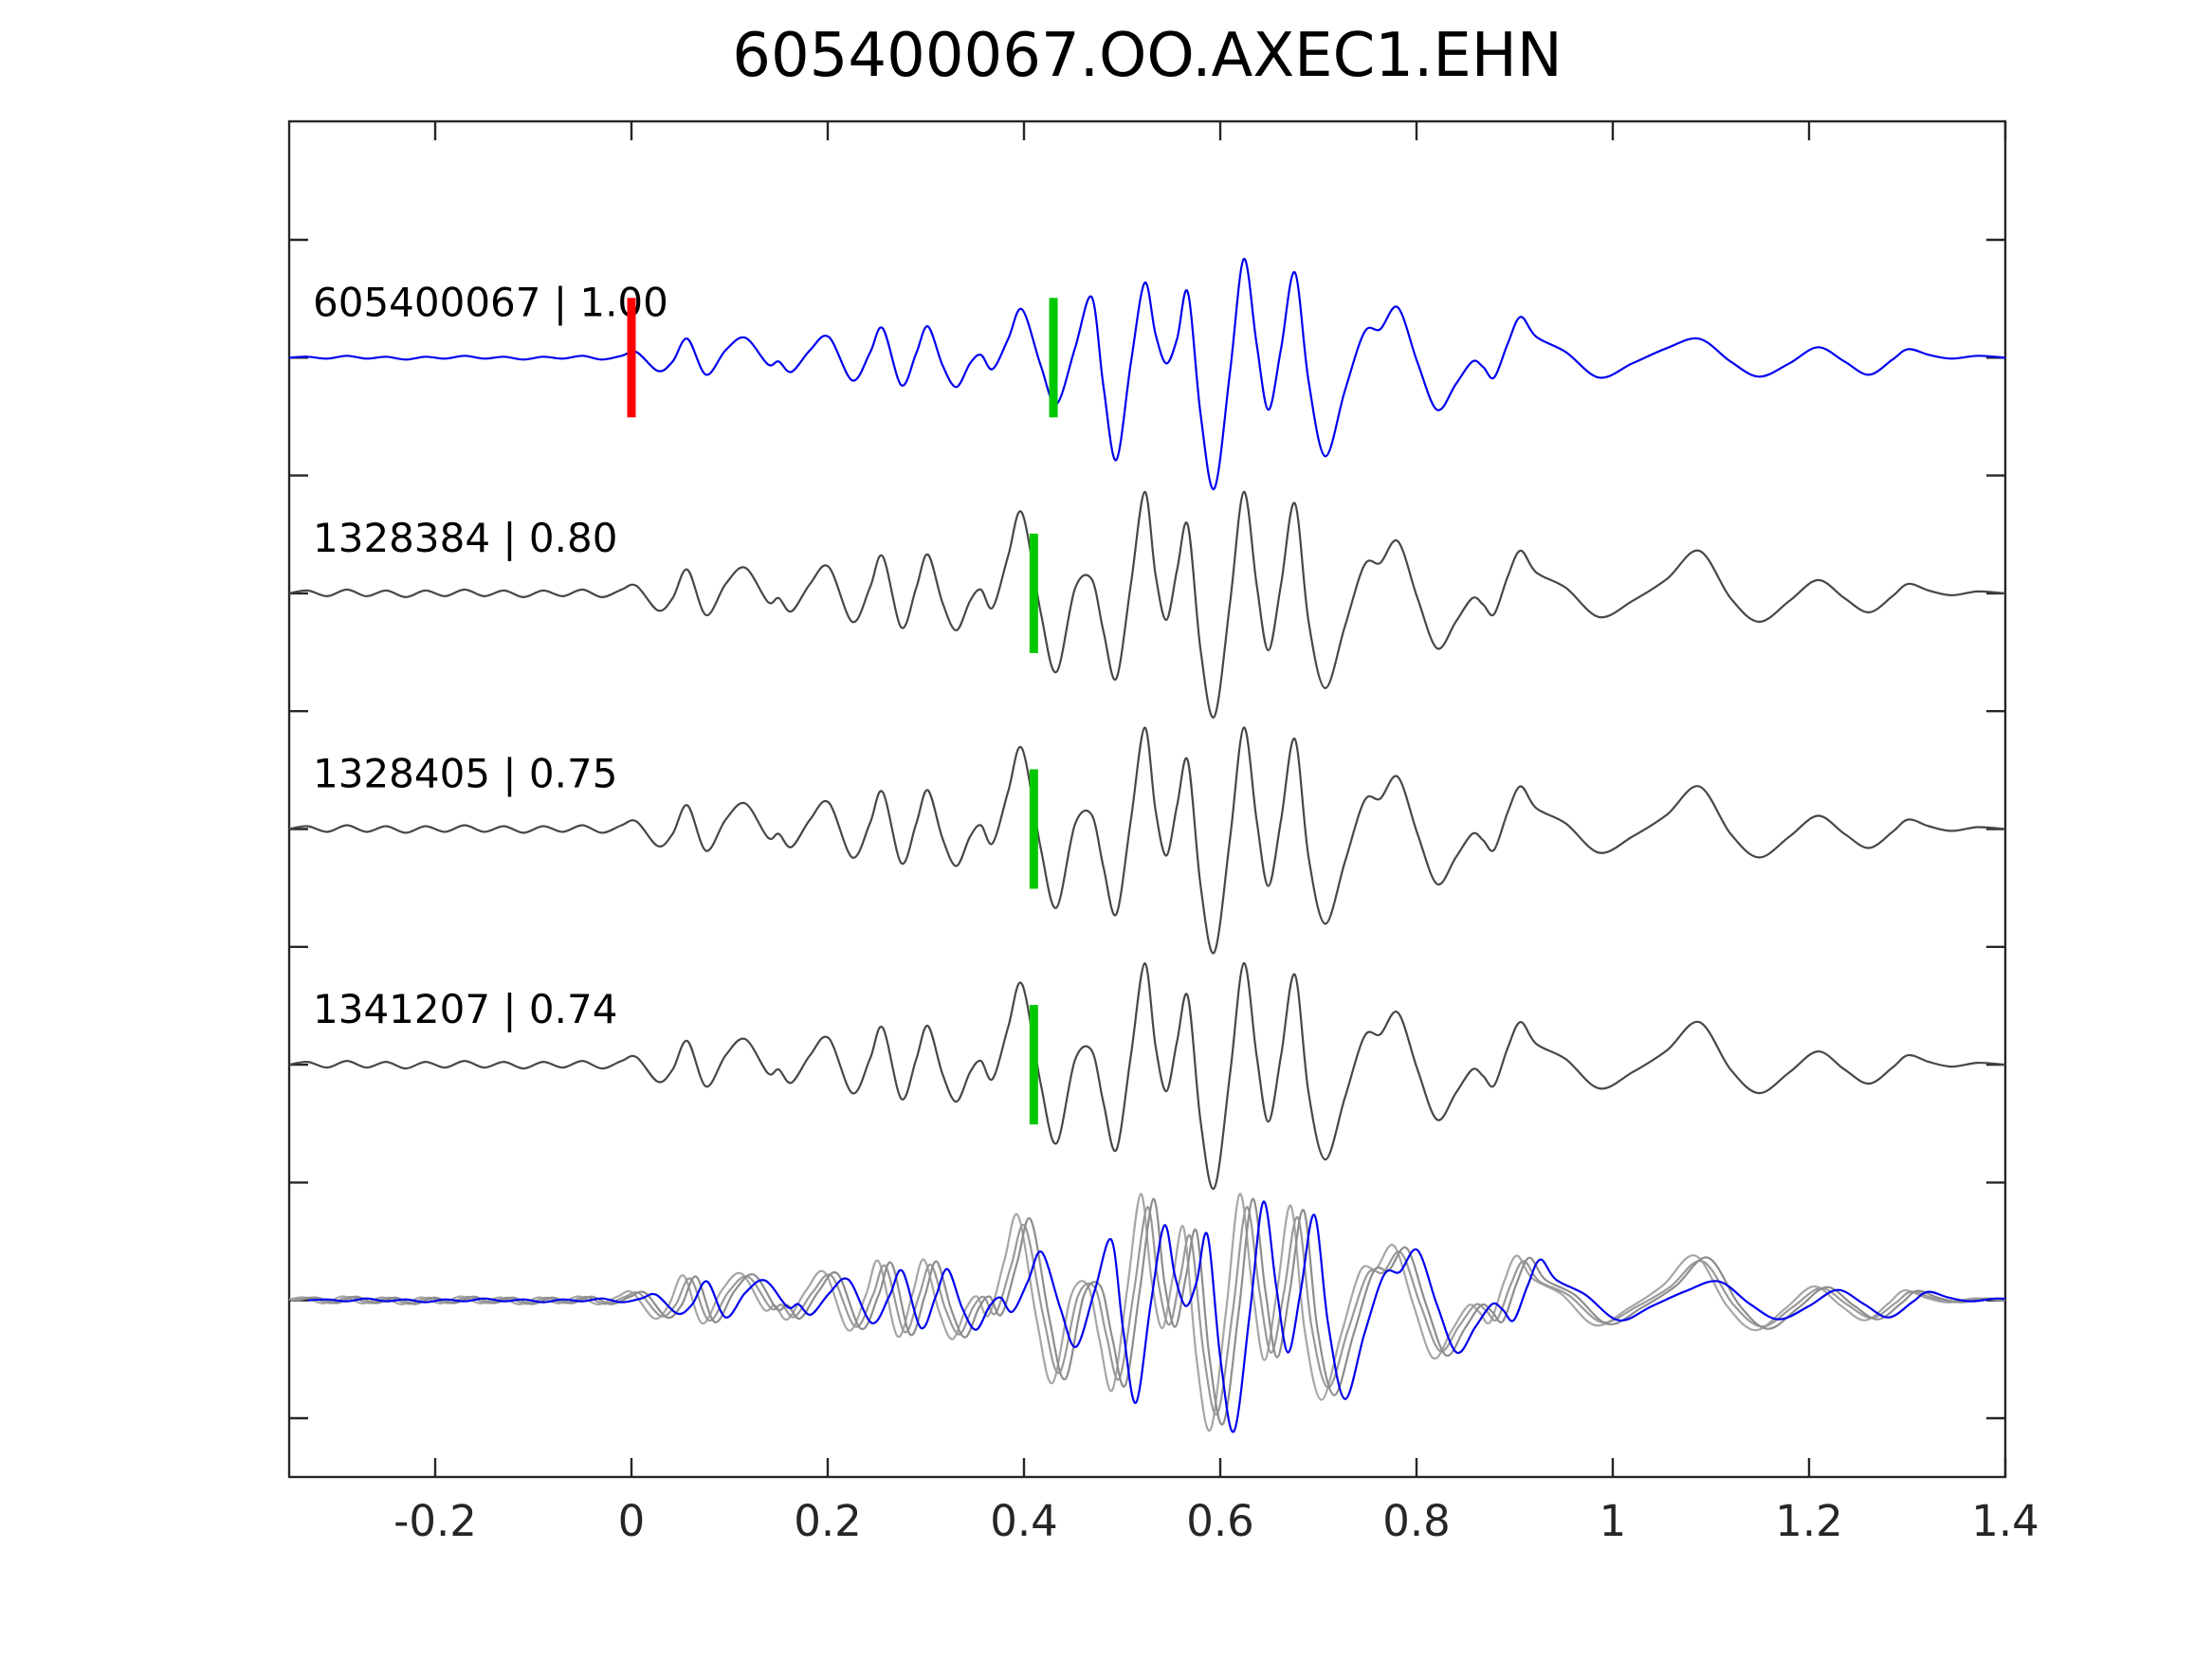  What do you see at coordinates (465, 538) in the screenshot?
I see `trace-label: 1328384 | 0.80` at bounding box center [465, 538].